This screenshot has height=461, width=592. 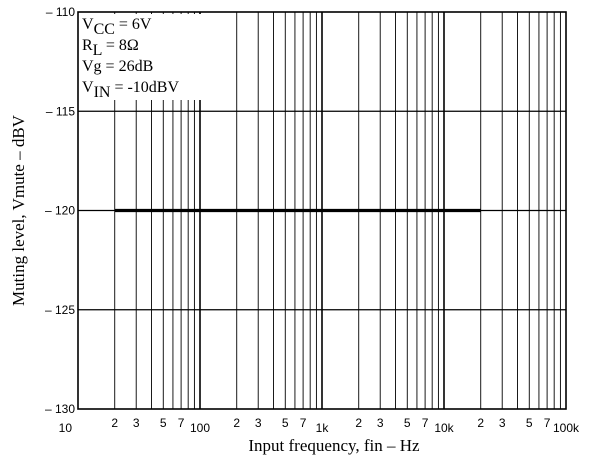 What do you see at coordinates (110, 48) in the screenshot?
I see `condition-line: RL = 8Ω` at bounding box center [110, 48].